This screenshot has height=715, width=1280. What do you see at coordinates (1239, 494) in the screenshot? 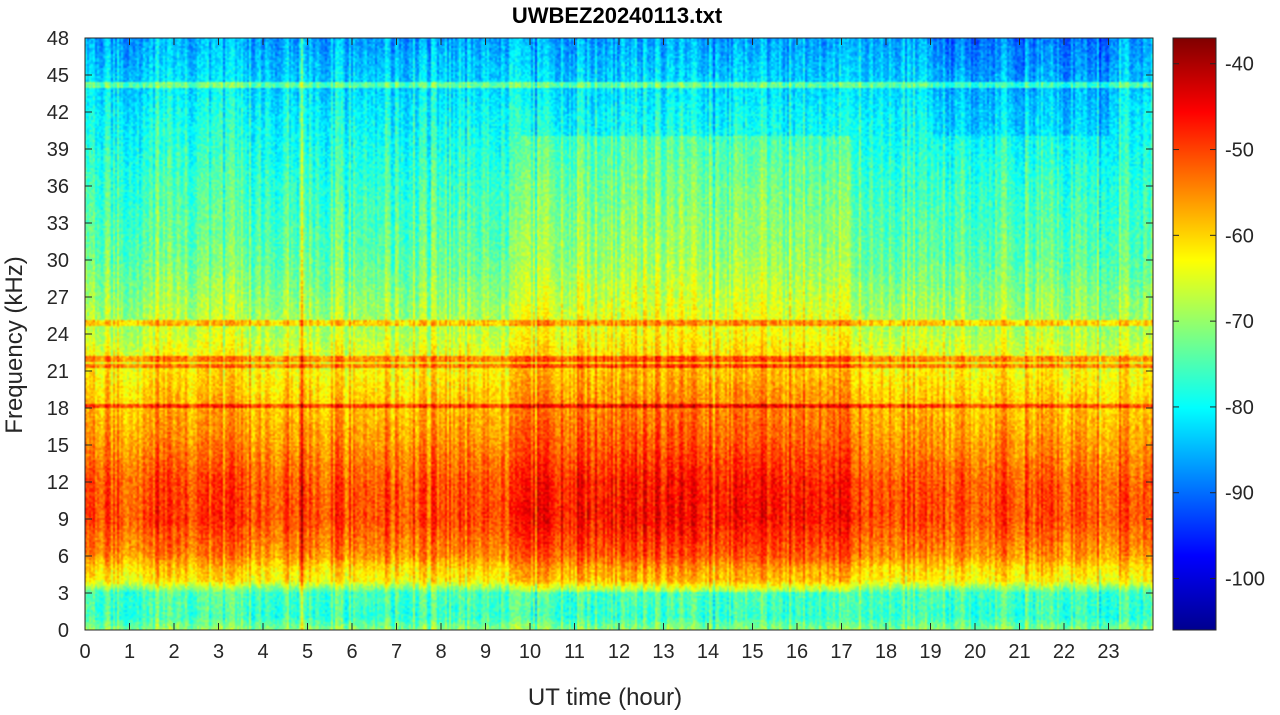
I see `colorbar-tick-label: -90` at bounding box center [1239, 494].